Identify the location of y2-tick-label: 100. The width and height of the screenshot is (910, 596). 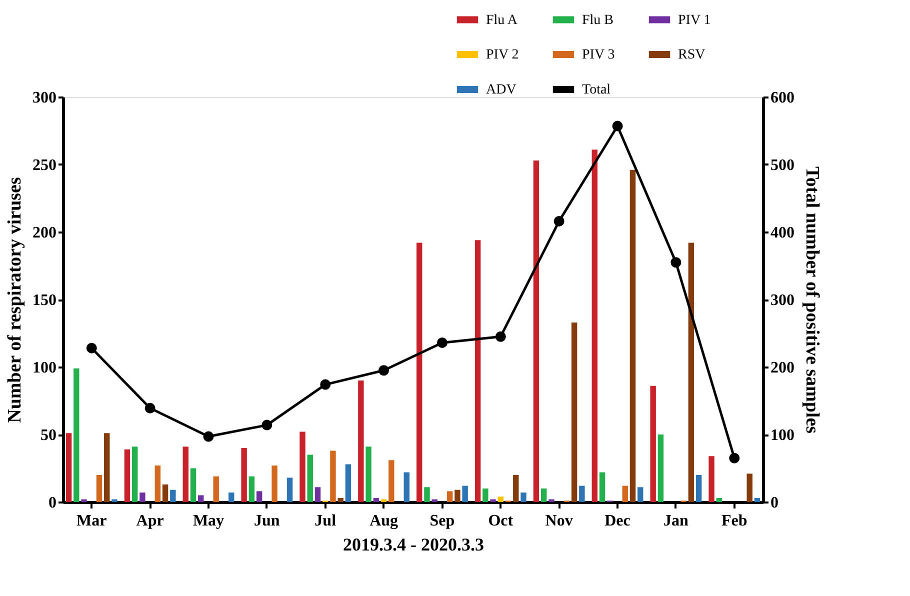
(782, 435).